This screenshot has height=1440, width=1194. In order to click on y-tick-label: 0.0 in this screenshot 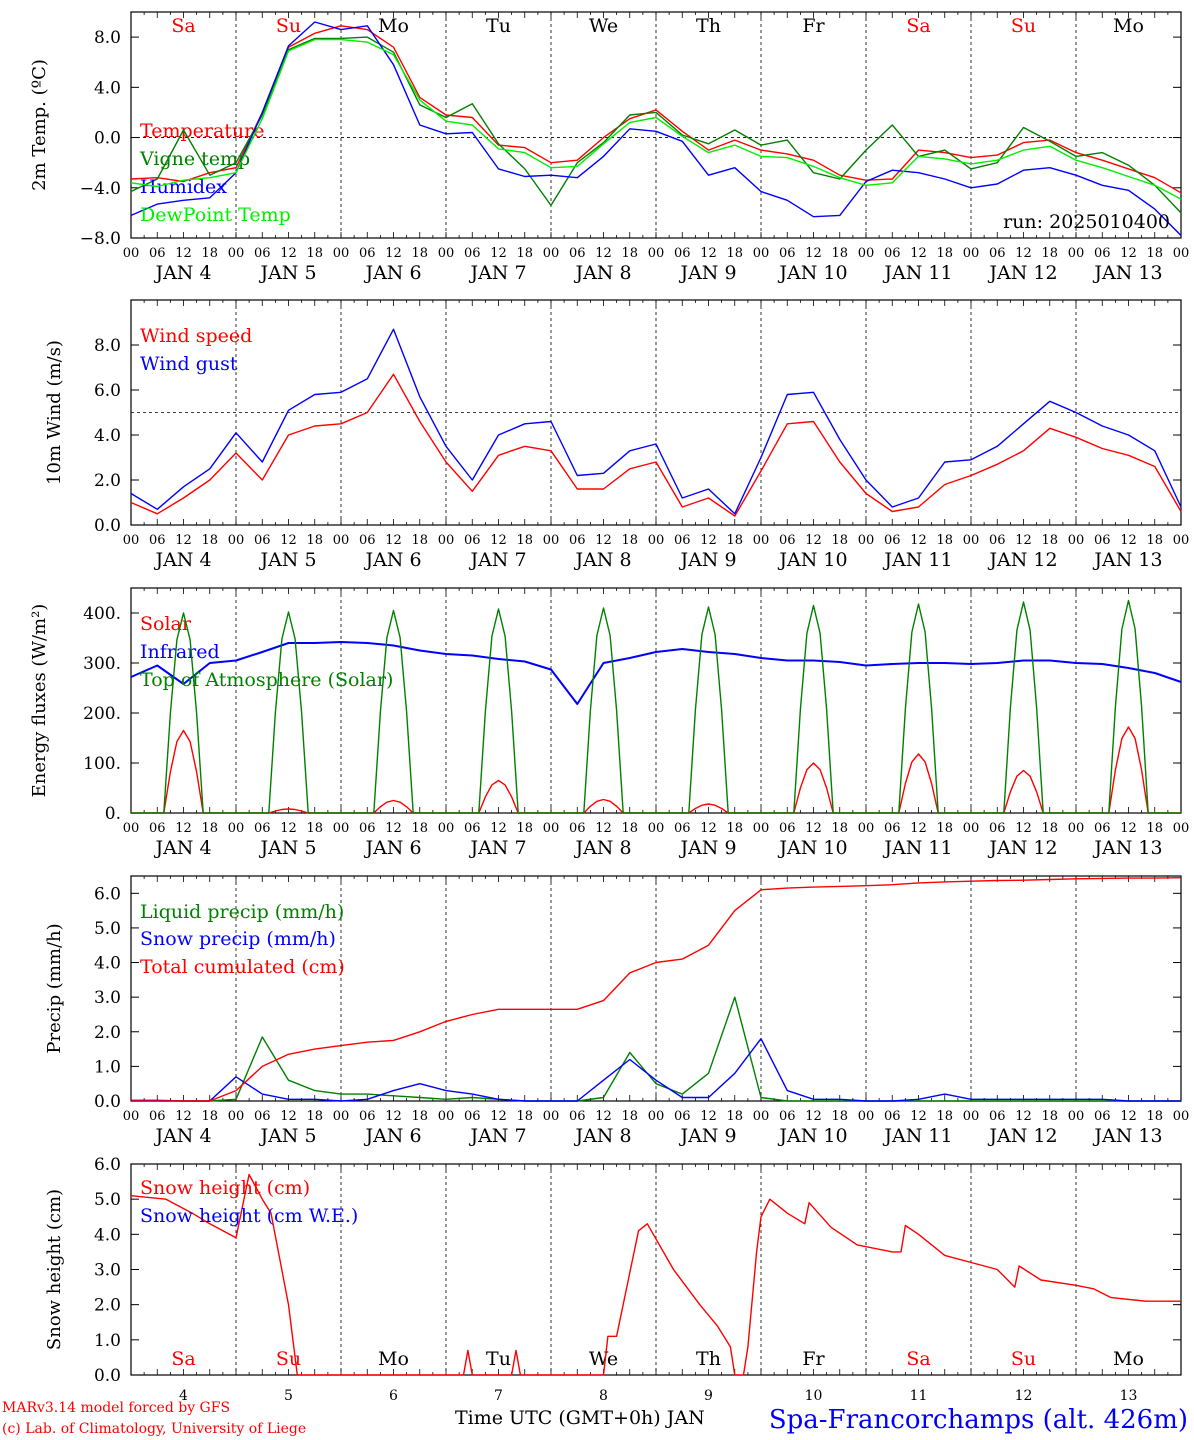, I will do `click(107, 139)`.